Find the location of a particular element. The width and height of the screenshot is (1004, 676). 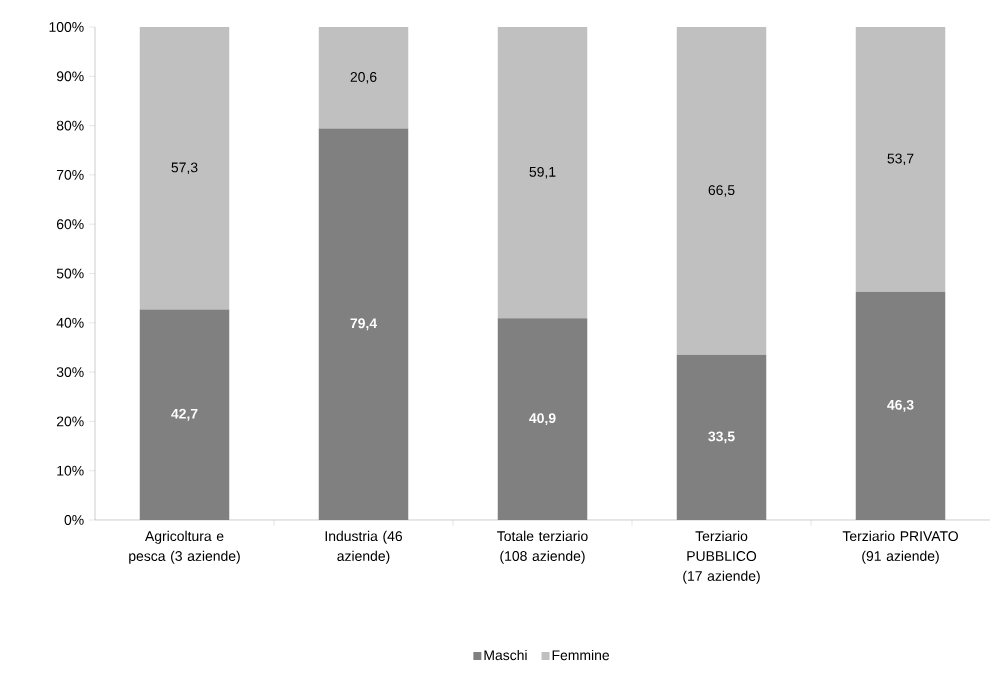

y-tick-label: 100% is located at coordinates (66, 27).